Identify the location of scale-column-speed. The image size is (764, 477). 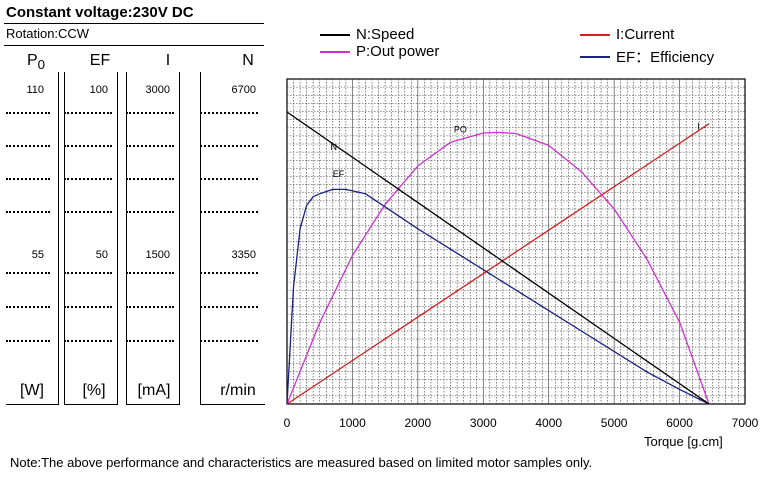
(232, 238).